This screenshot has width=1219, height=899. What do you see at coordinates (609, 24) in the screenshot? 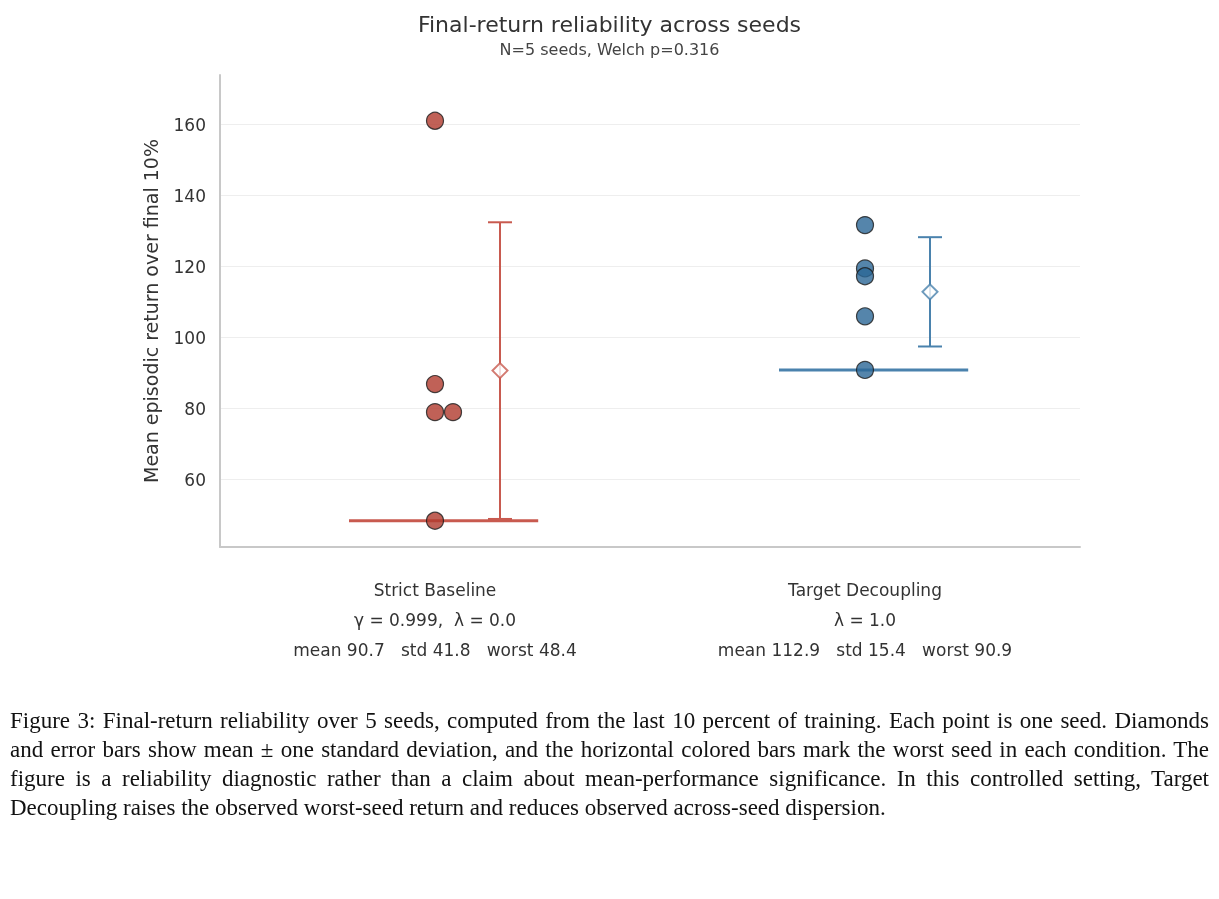
I see `chart-title: Final-return reliability across seeds` at bounding box center [609, 24].